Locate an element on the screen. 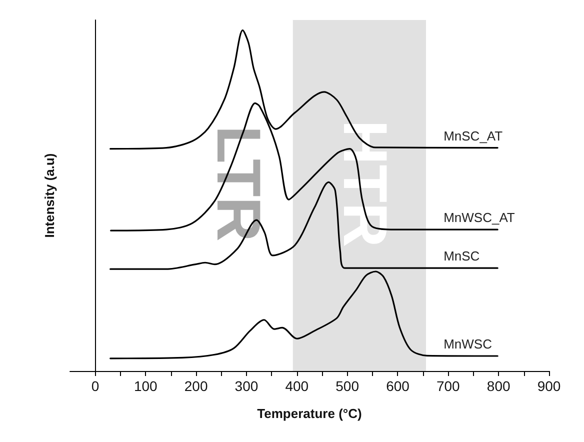 Image resolution: width=584 pixels, height=442 pixels. x-tick-label: 200 is located at coordinates (196, 386).